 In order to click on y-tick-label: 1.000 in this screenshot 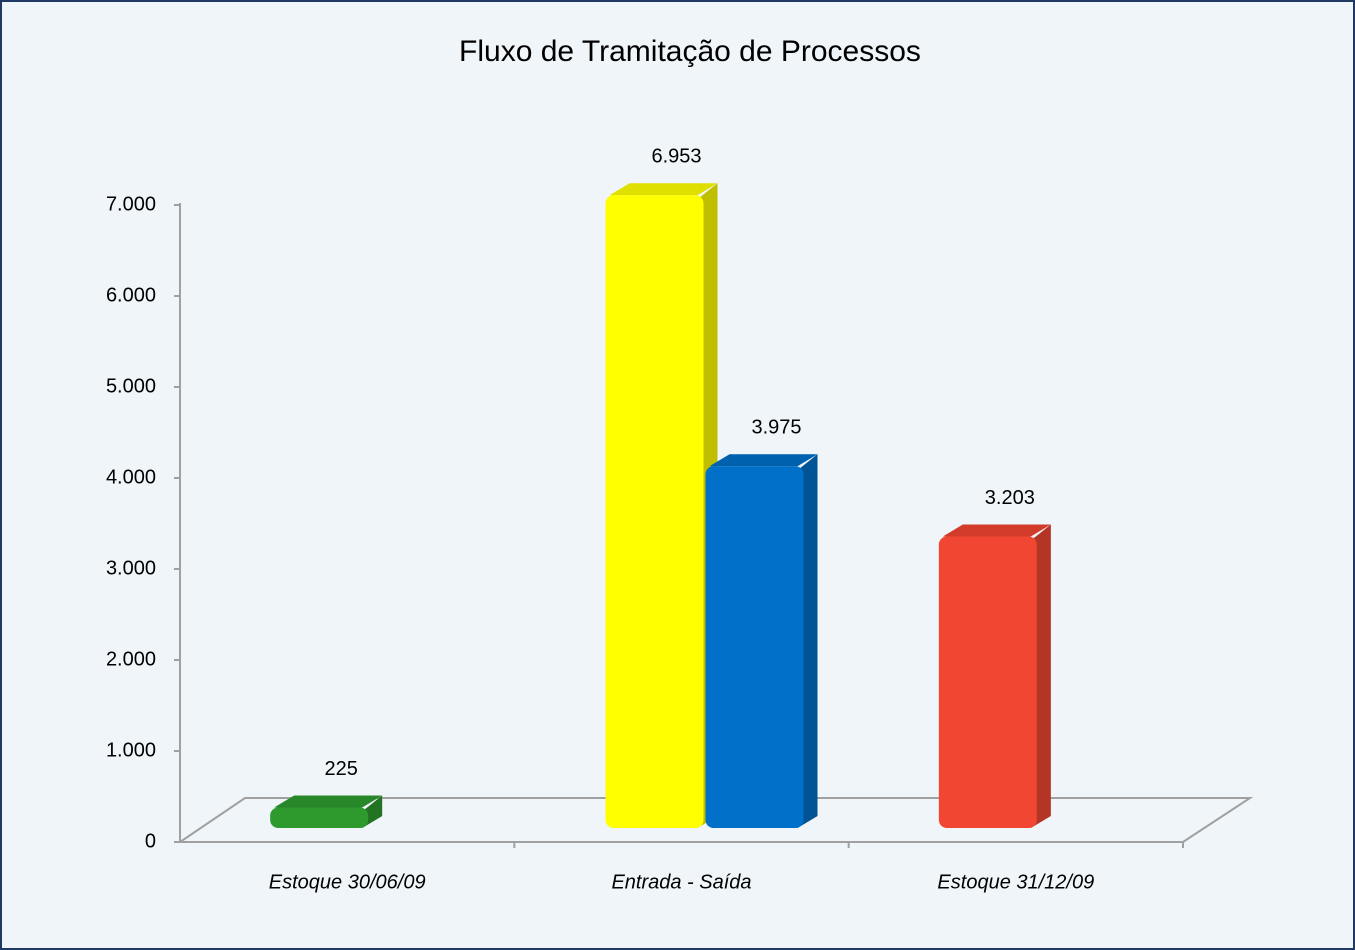, I will do `click(131, 750)`.